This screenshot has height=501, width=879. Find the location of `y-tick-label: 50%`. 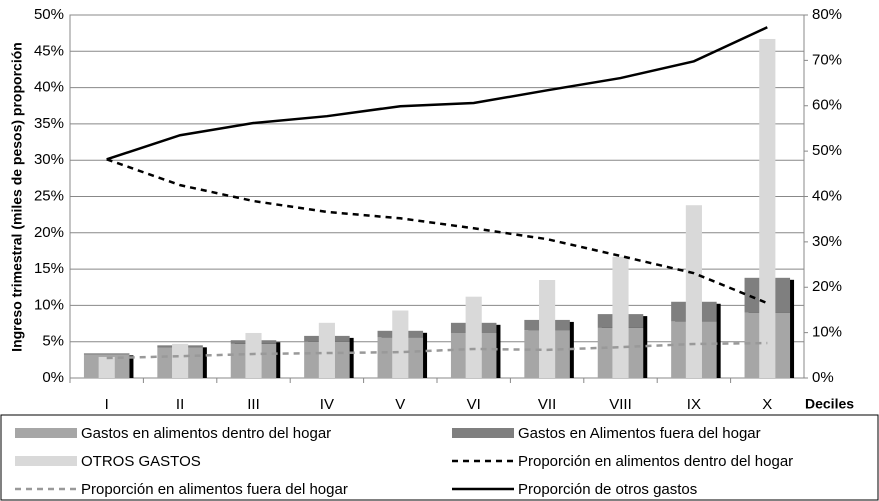

y-tick-label: 50% is located at coordinates (49, 14).